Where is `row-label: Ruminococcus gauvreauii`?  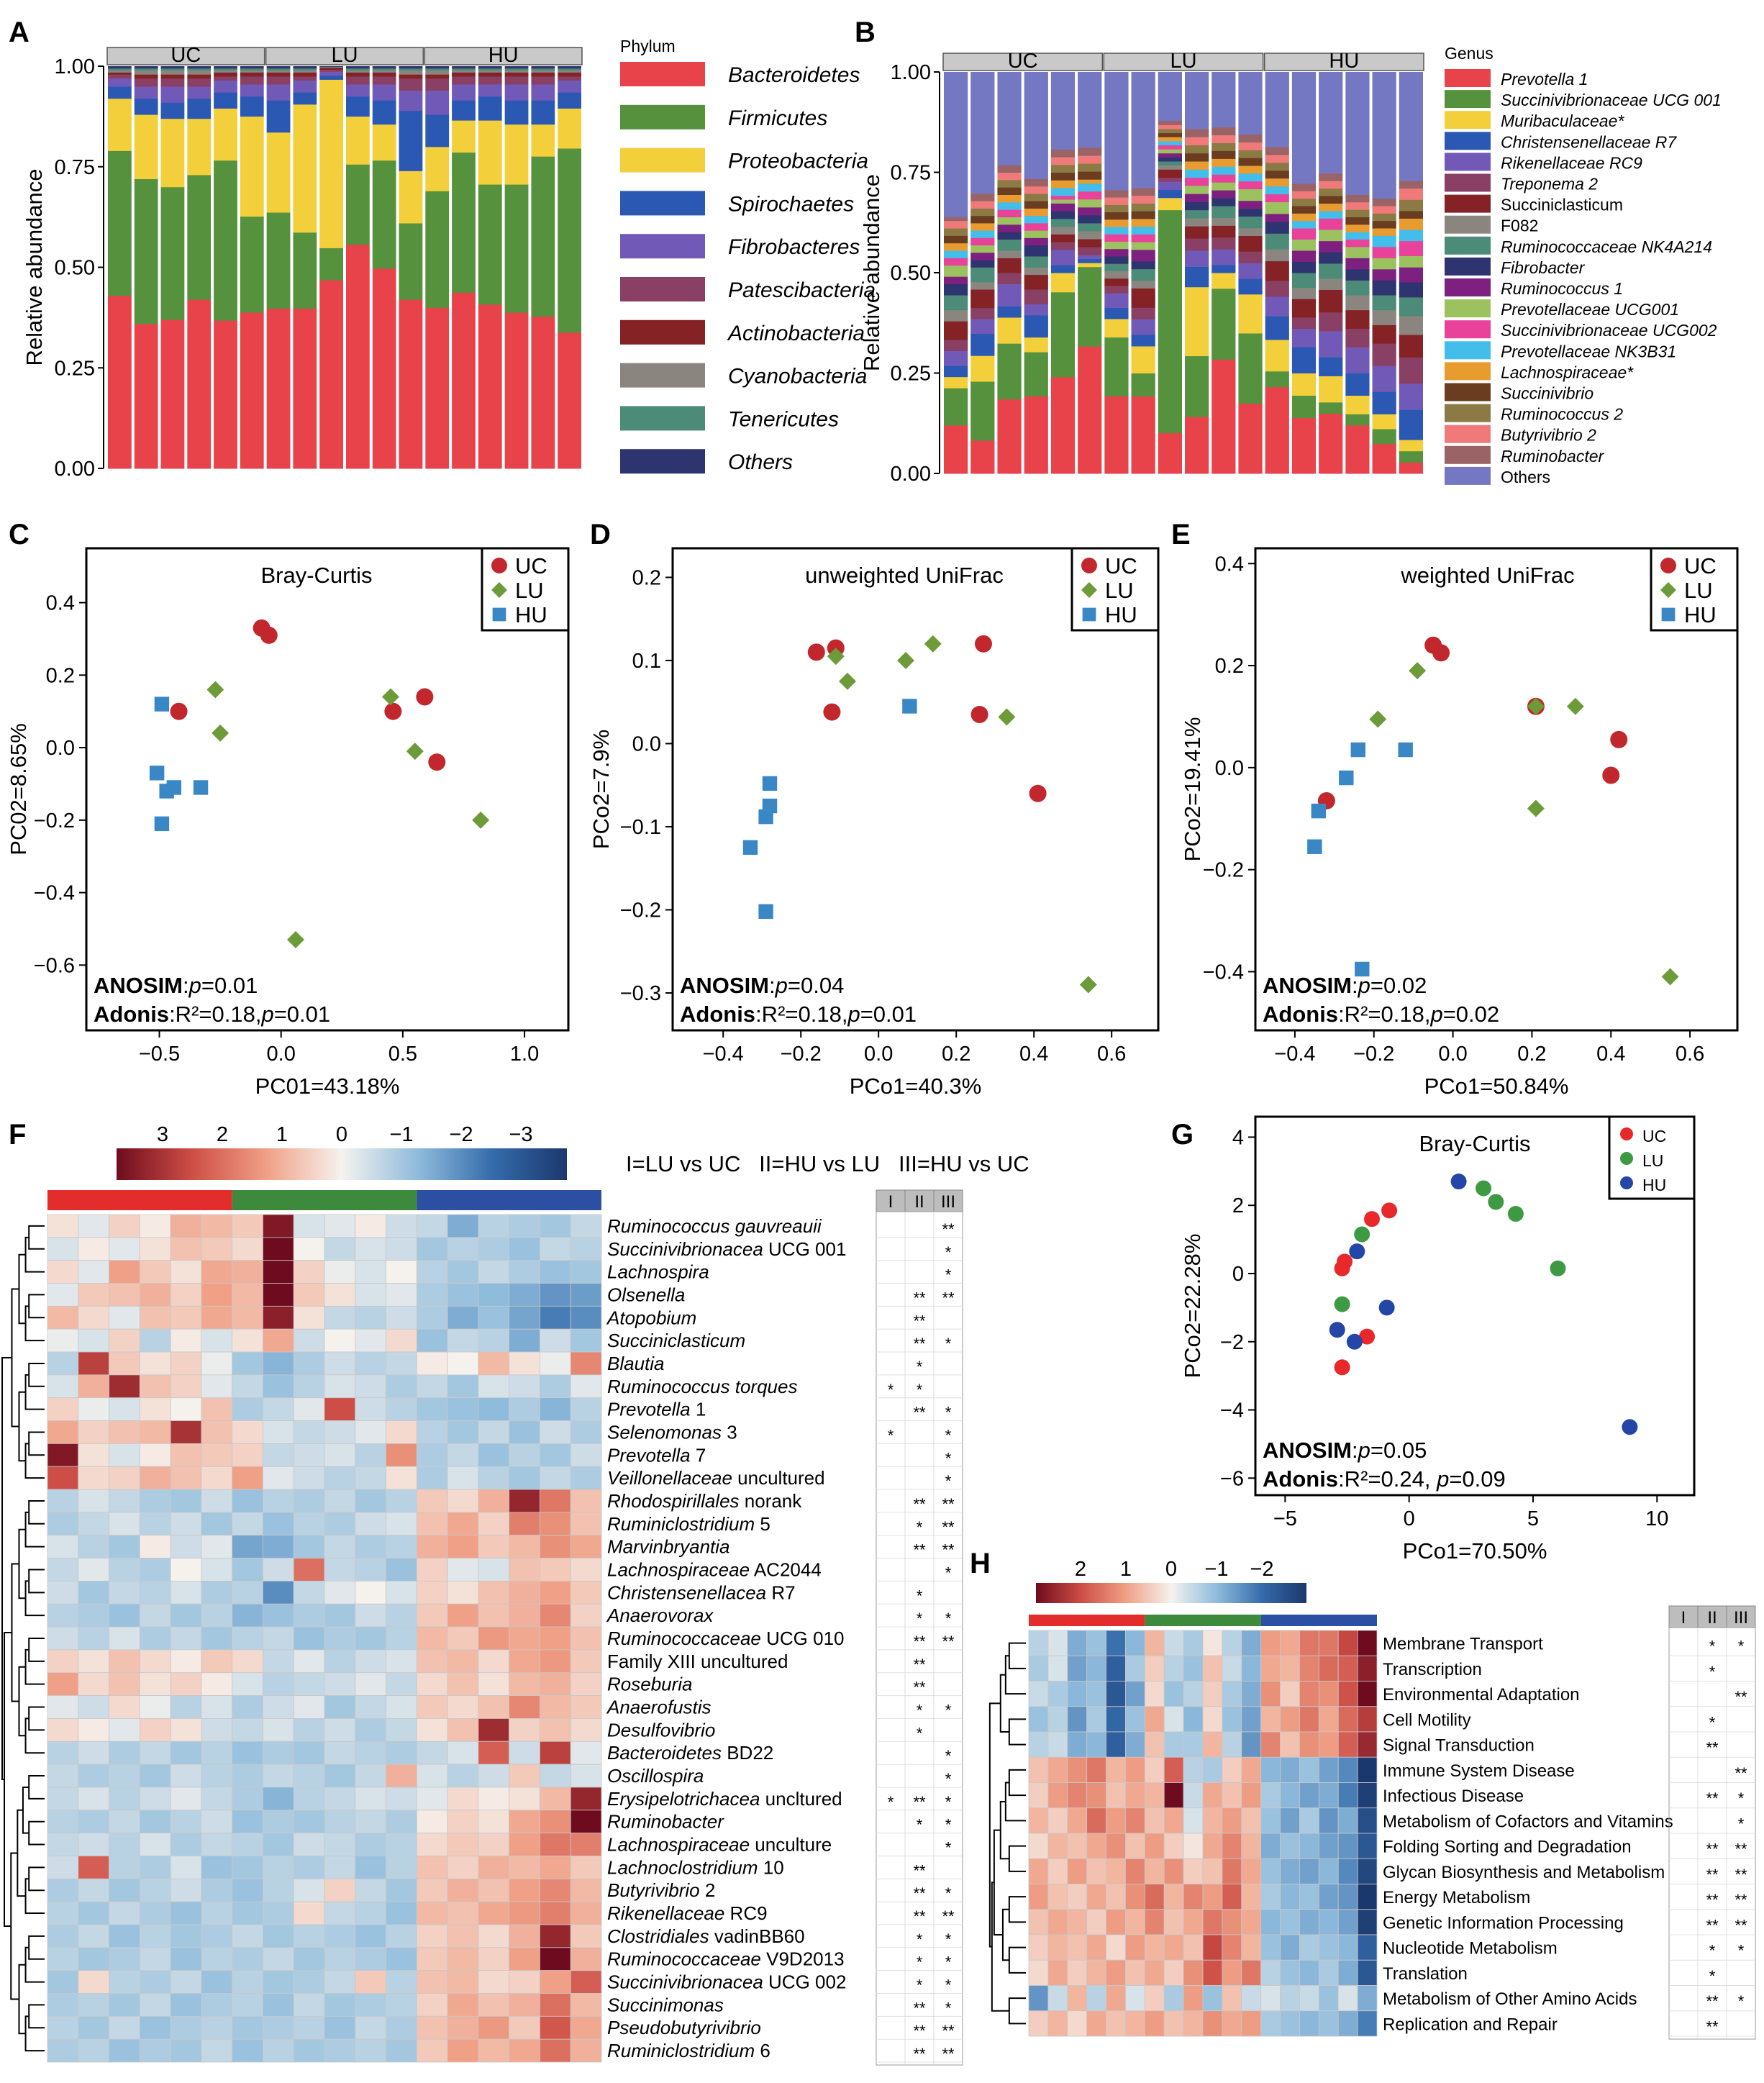 row-label: Ruminococcus gauvreauii is located at coordinates (714, 1226).